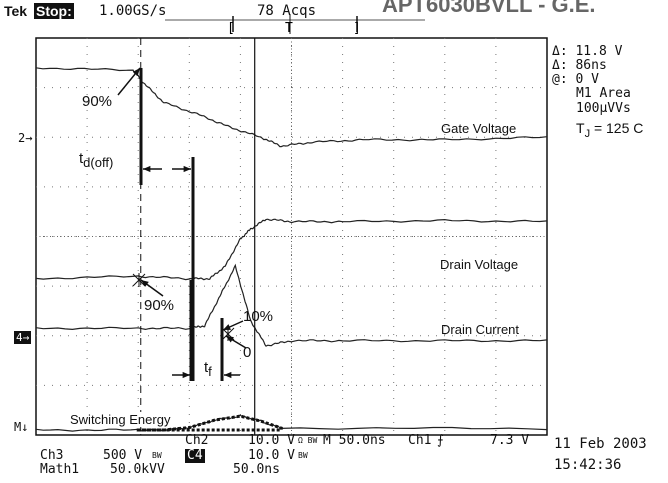  I want to click on tj-label: T, so click(580, 128).